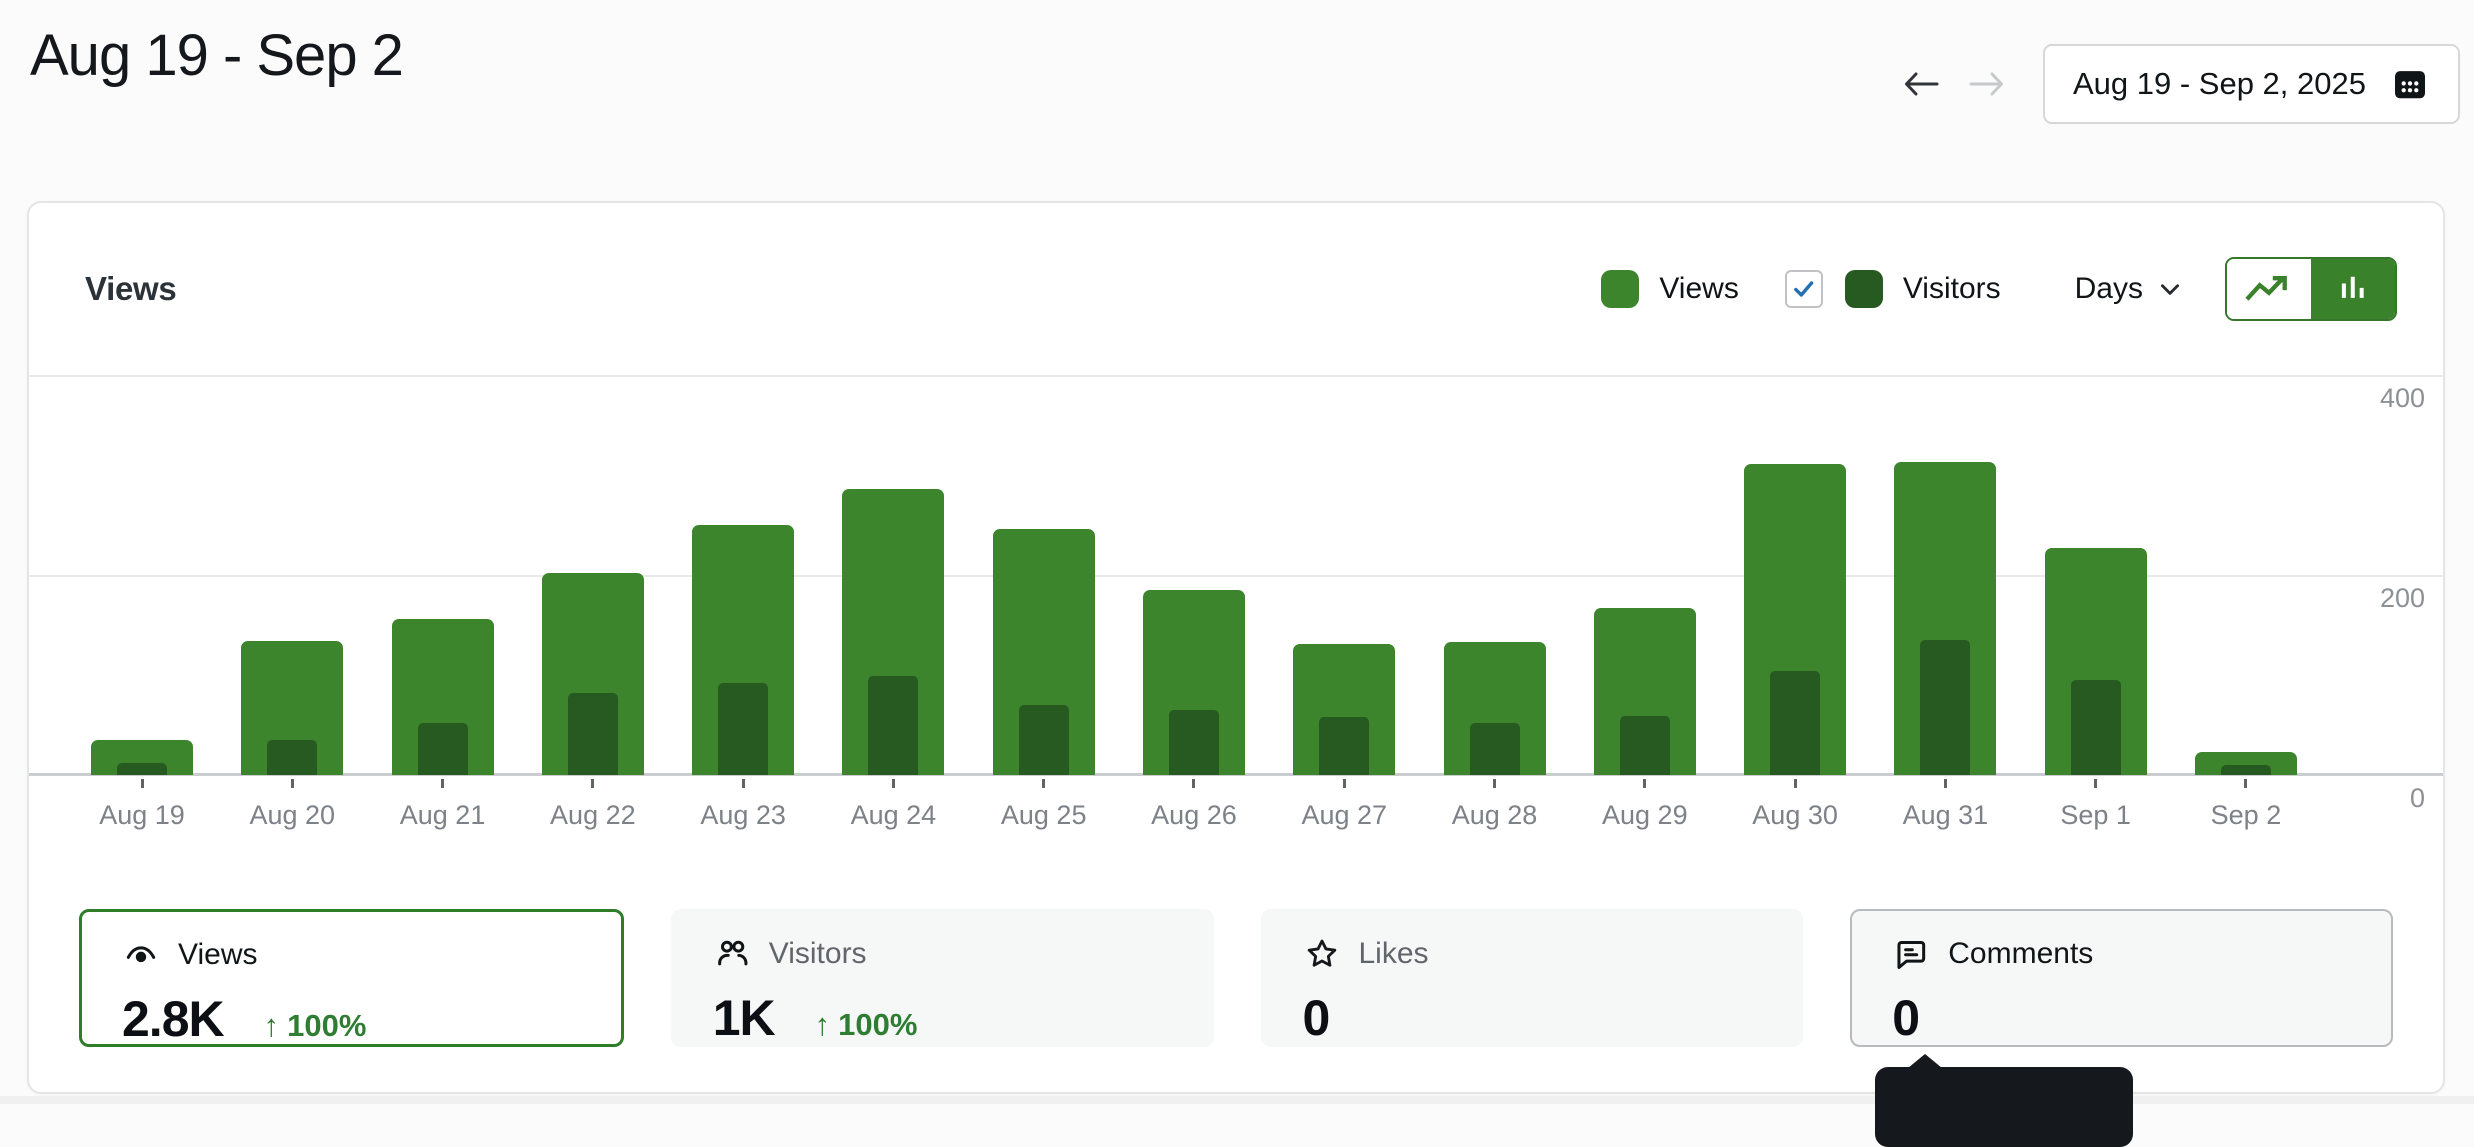 Image resolution: width=2474 pixels, height=1147 pixels. I want to click on stat-card-views: Views 2.8K ↑ 100%, so click(351, 978).